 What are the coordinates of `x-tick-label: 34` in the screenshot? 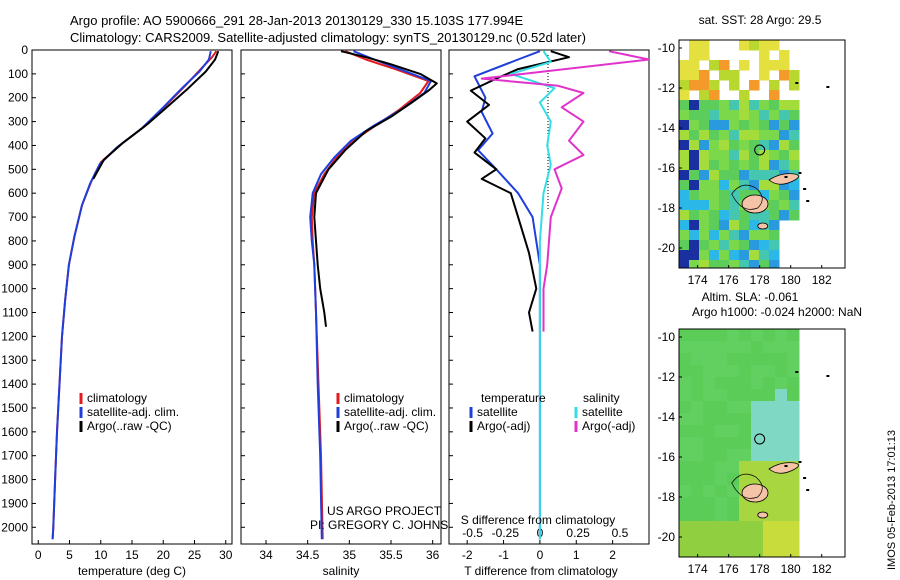 It's located at (266, 555).